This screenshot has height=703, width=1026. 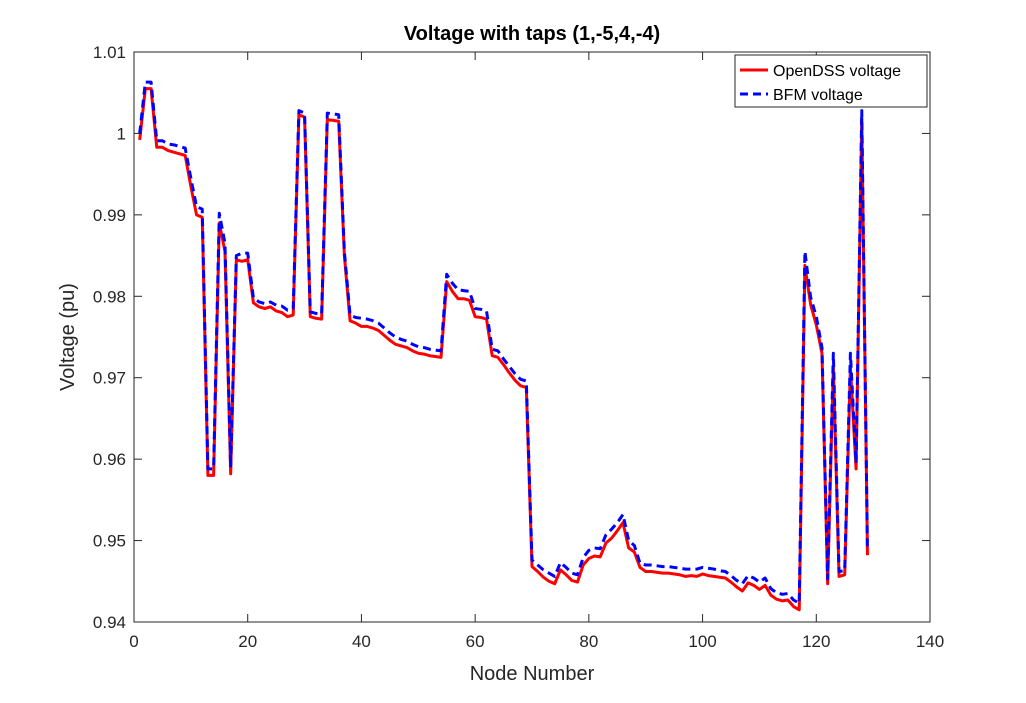 I want to click on x-tick-label: 0, so click(x=133, y=641).